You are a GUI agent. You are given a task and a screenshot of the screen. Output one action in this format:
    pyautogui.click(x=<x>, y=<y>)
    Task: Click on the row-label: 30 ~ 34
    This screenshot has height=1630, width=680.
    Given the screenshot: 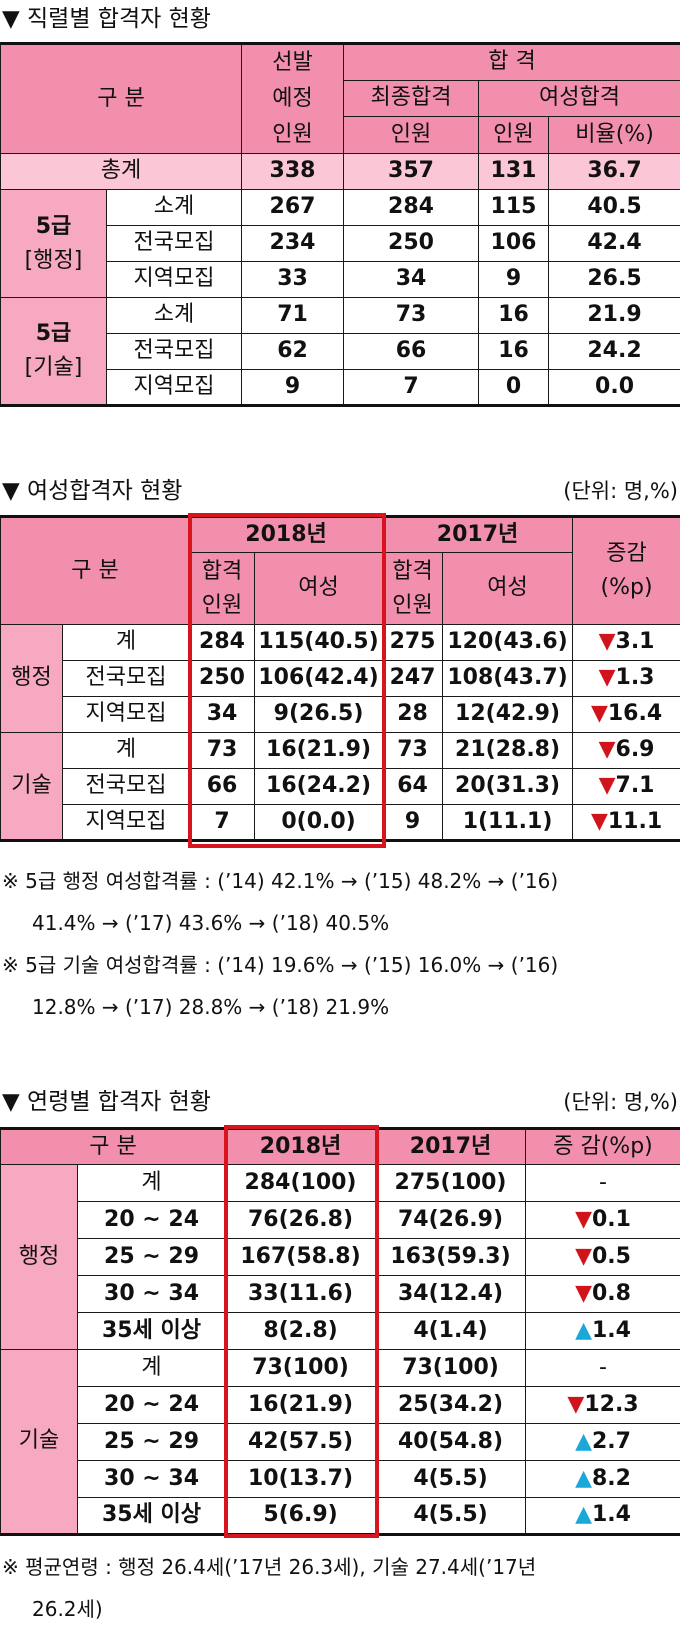 What is the action you would take?
    pyautogui.click(x=152, y=1479)
    